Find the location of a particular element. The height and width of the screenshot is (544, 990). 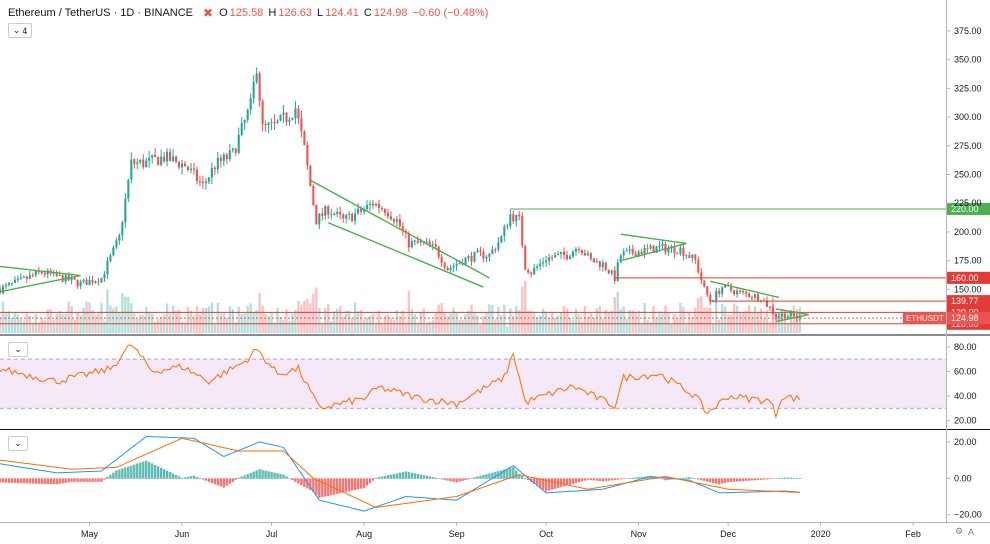

settings-gear-icon: ⚙ is located at coordinates (959, 531).